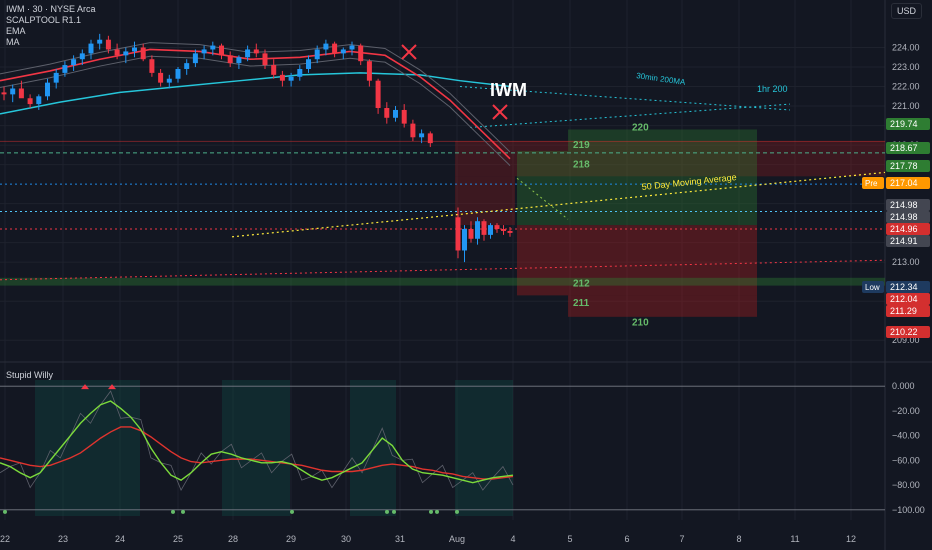  I want to click on price-label: 217.78, so click(908, 166).